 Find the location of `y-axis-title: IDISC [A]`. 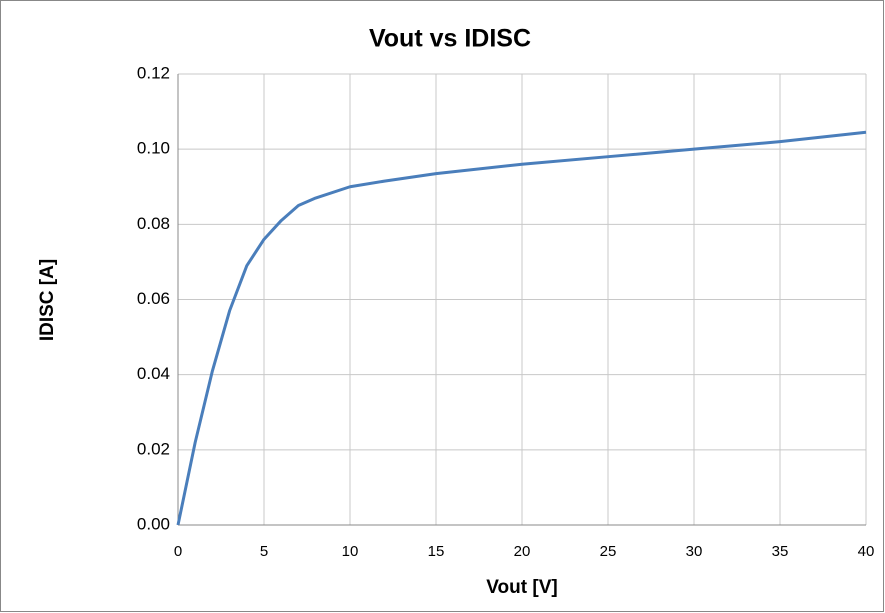

y-axis-title: IDISC [A] is located at coordinates (47, 300).